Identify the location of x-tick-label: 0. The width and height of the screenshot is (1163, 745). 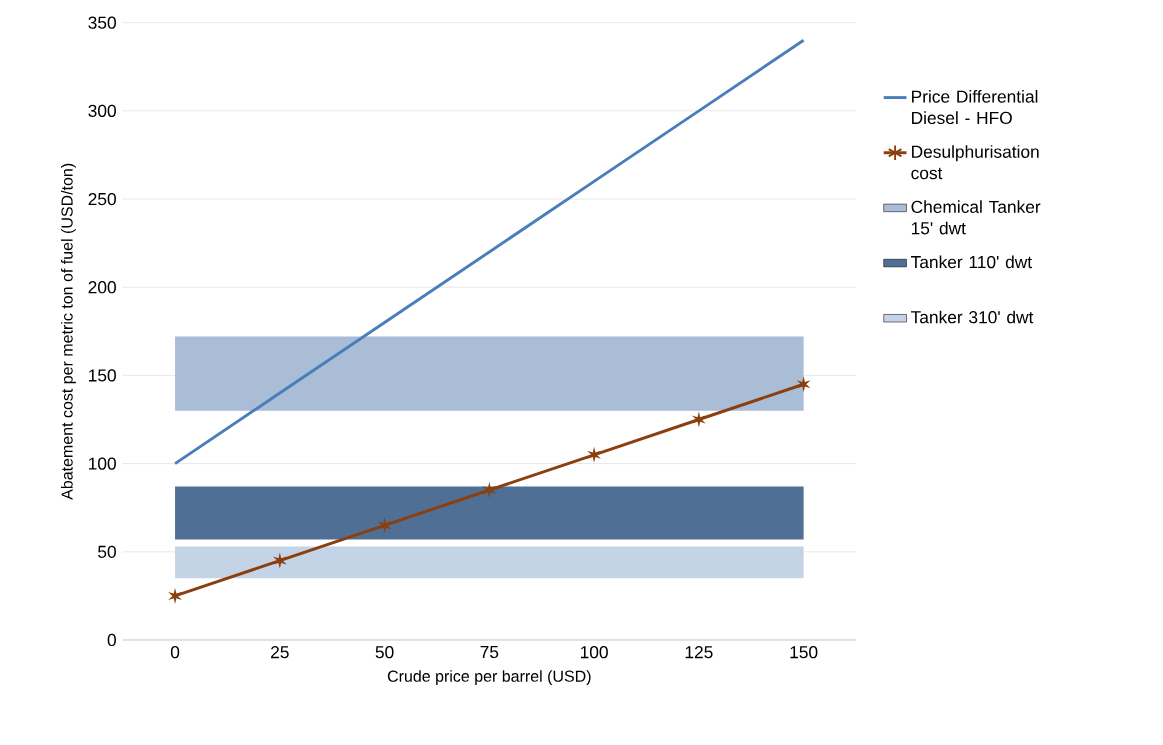
(175, 652).